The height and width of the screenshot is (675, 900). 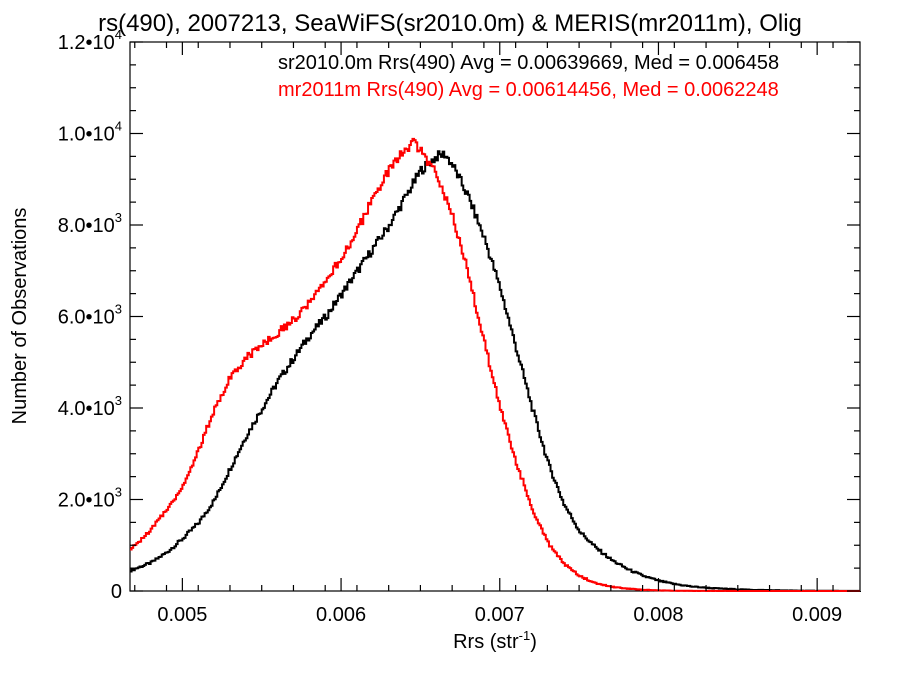 I want to click on x-axis-label: Rrs (str-1), so click(x=495, y=640).